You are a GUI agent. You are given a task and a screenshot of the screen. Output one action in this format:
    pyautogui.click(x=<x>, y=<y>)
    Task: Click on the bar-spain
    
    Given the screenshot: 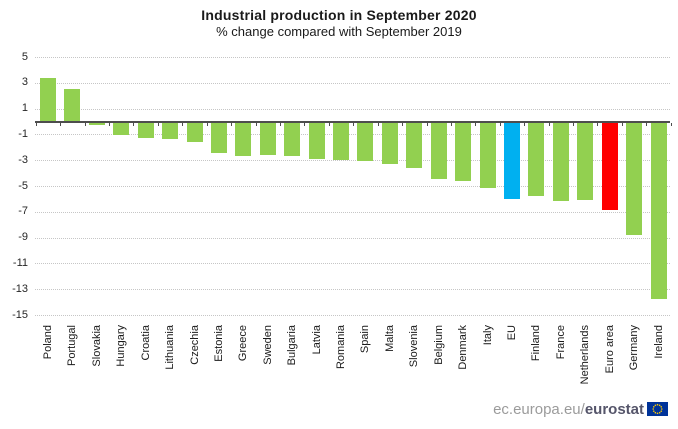 What is the action you would take?
    pyautogui.click(x=365, y=142)
    